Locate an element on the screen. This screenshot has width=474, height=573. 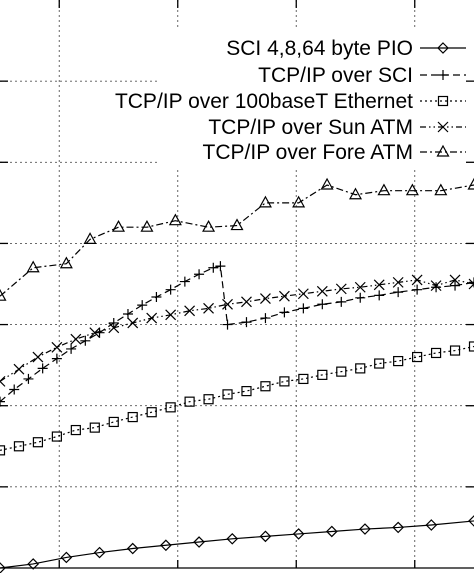
legend-label-3: TCP/IP over Sun ATM is located at coordinates (310, 127).